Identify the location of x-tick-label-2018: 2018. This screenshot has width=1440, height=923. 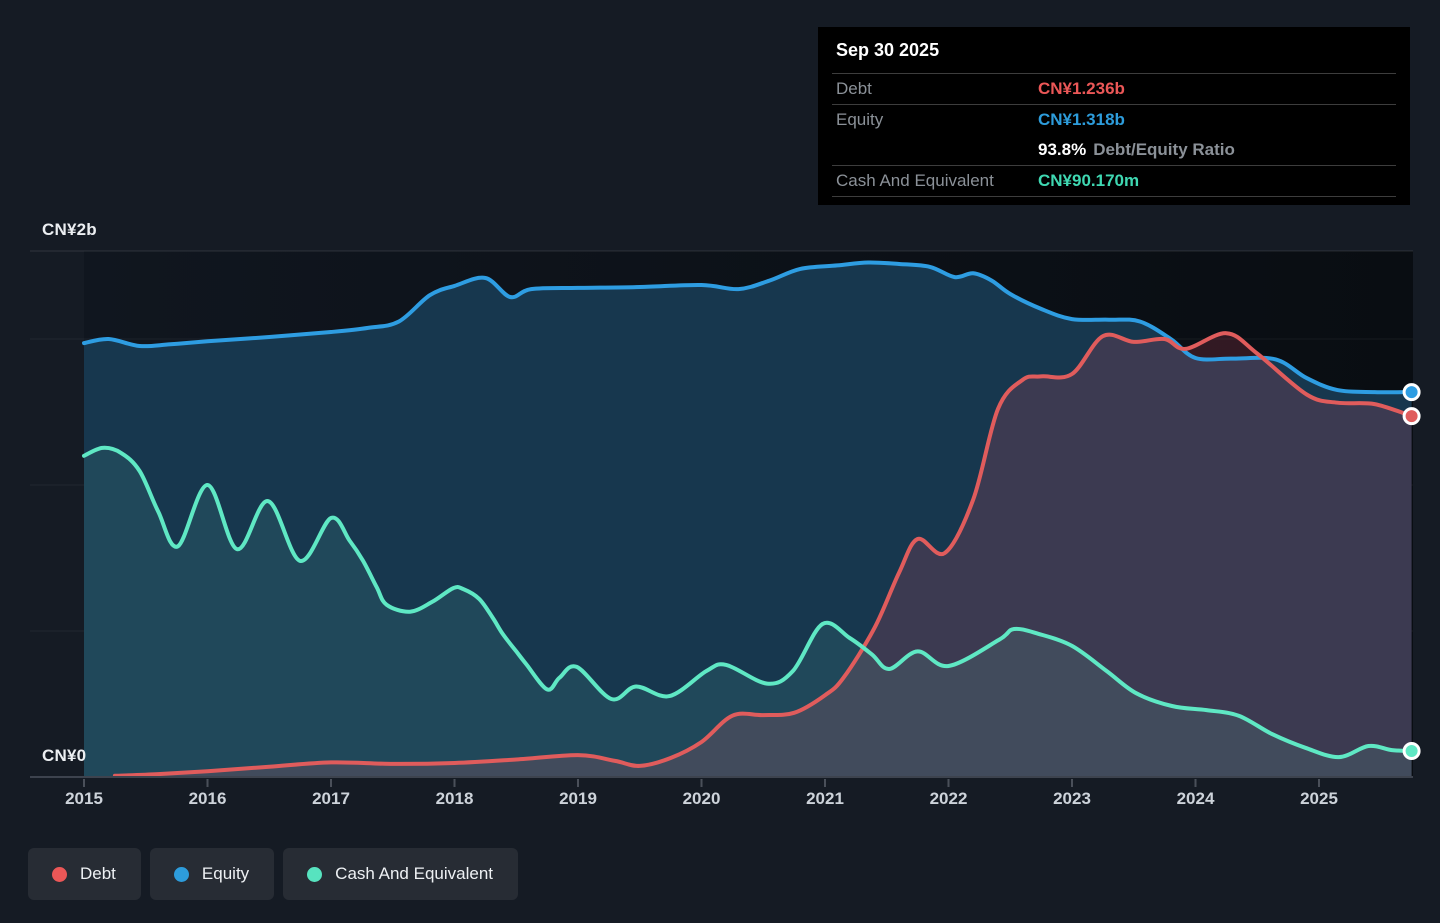
(454, 798).